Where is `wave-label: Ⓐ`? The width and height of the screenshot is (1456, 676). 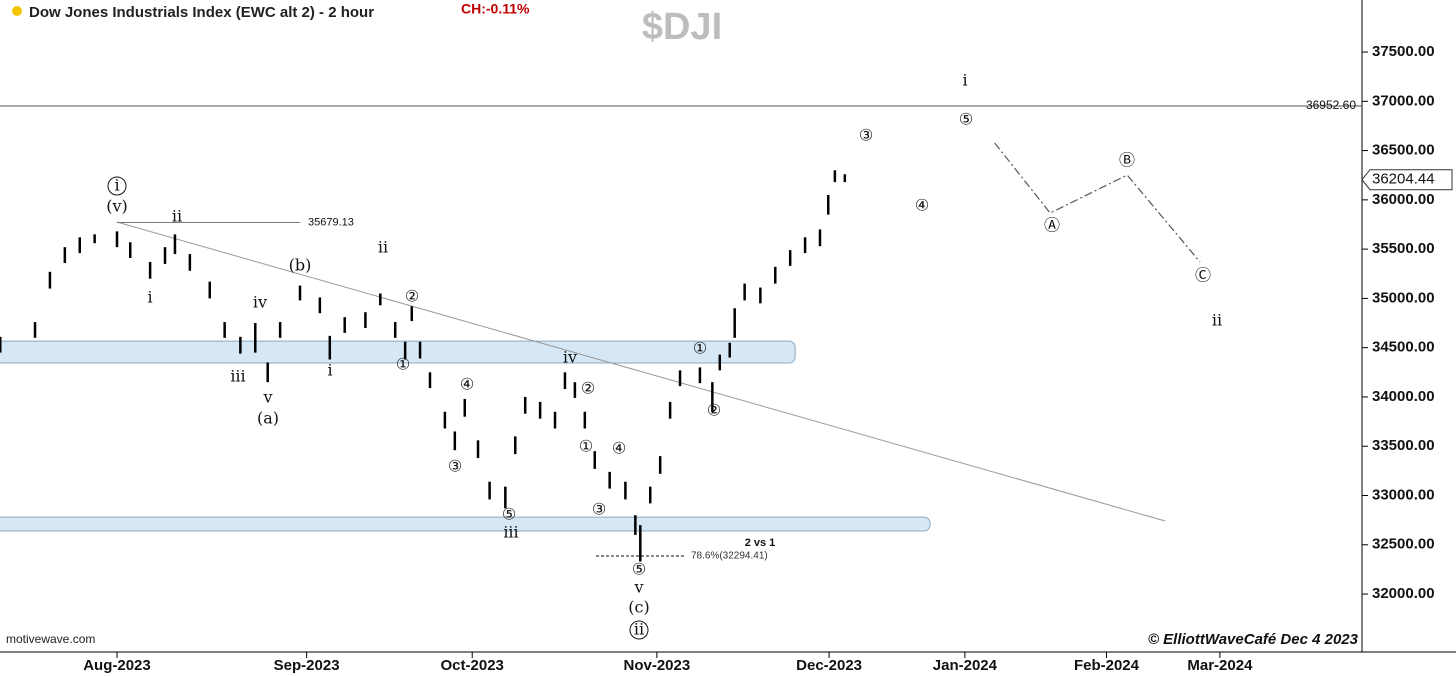 wave-label: Ⓐ is located at coordinates (1052, 225).